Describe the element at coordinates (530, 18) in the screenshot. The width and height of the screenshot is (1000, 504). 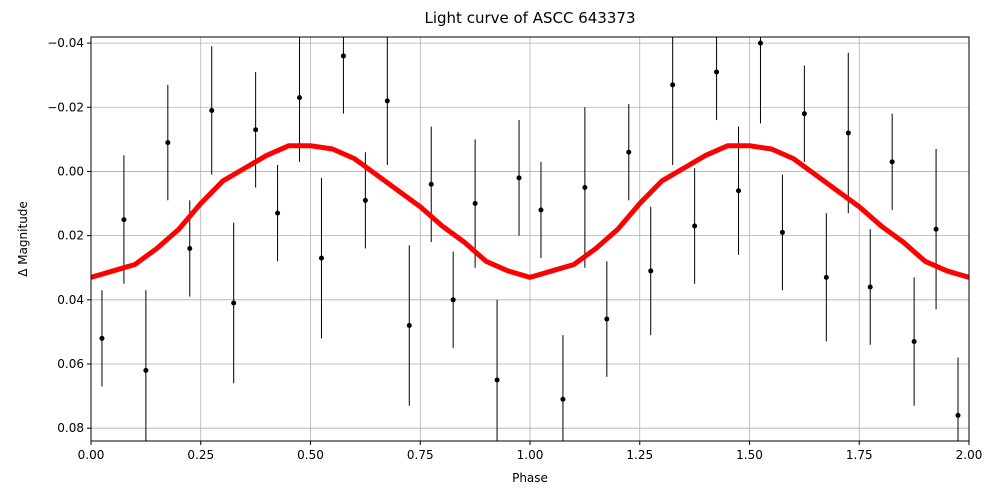
I see `chart-title: Light curve of ASCC 643373` at that location.